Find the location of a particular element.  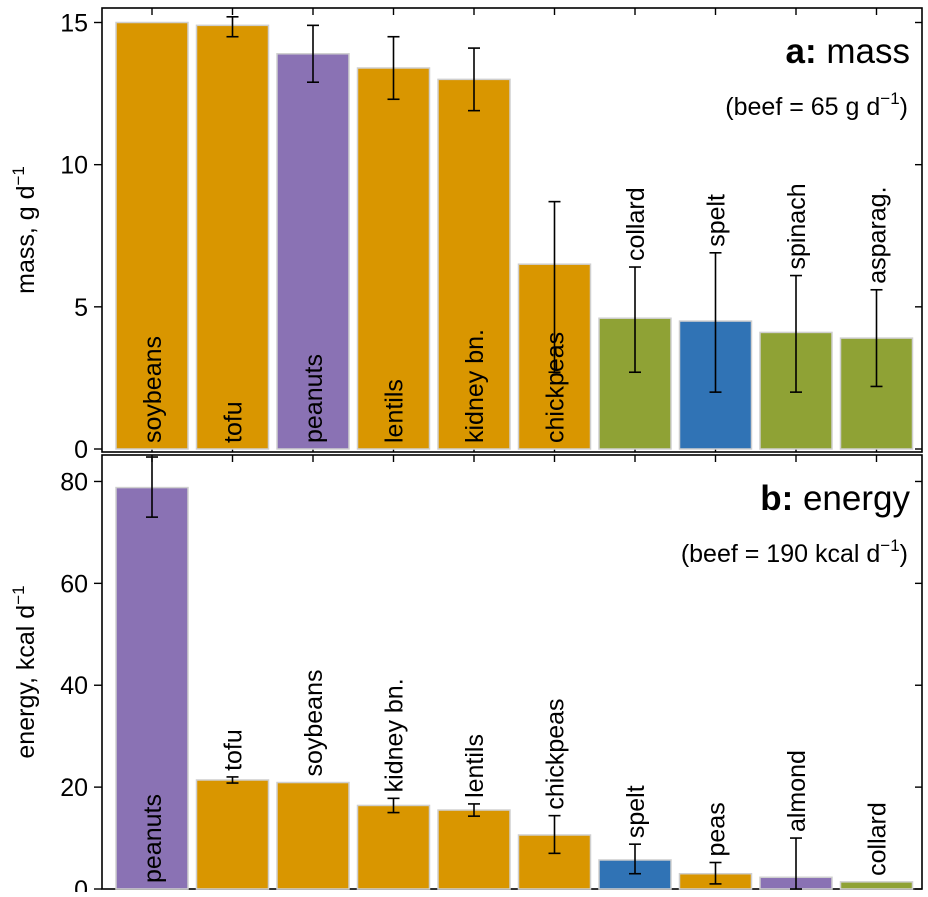

panel-subtitle-text: (beef = 190 kcal d is located at coordinates (780, 554).